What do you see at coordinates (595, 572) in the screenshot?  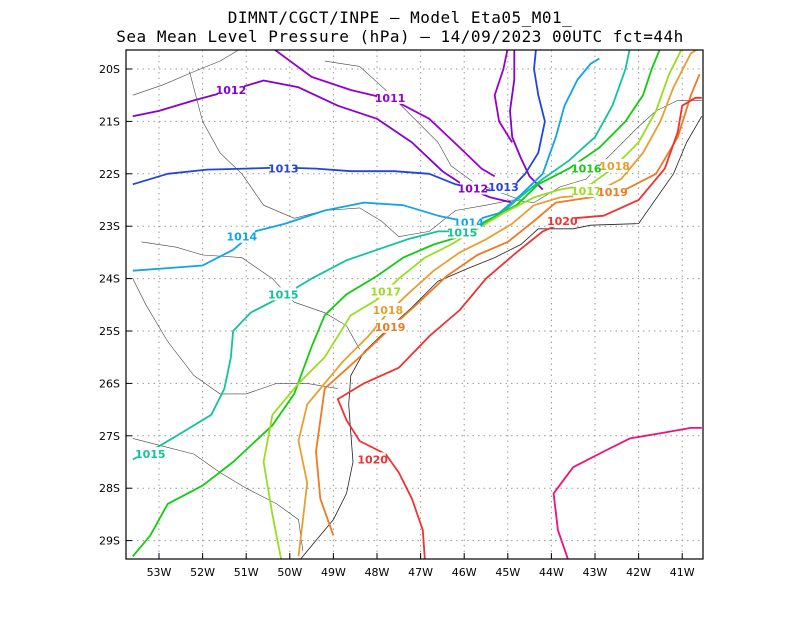 I see `lon-tick-label: 43W` at bounding box center [595, 572].